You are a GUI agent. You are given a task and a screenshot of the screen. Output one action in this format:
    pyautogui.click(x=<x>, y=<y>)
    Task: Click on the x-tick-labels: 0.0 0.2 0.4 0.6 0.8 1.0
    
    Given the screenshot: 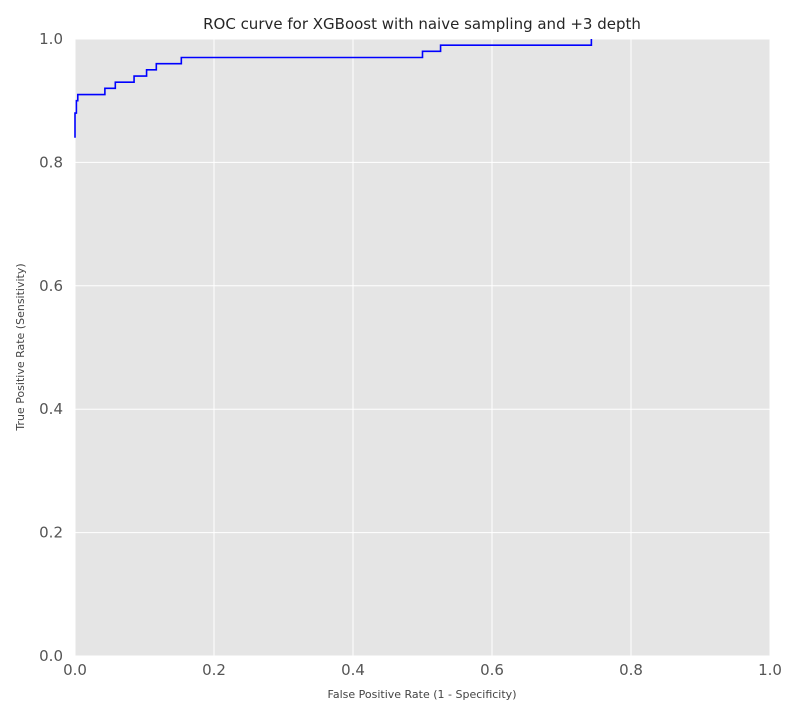 What is the action you would take?
    pyautogui.click(x=422, y=670)
    